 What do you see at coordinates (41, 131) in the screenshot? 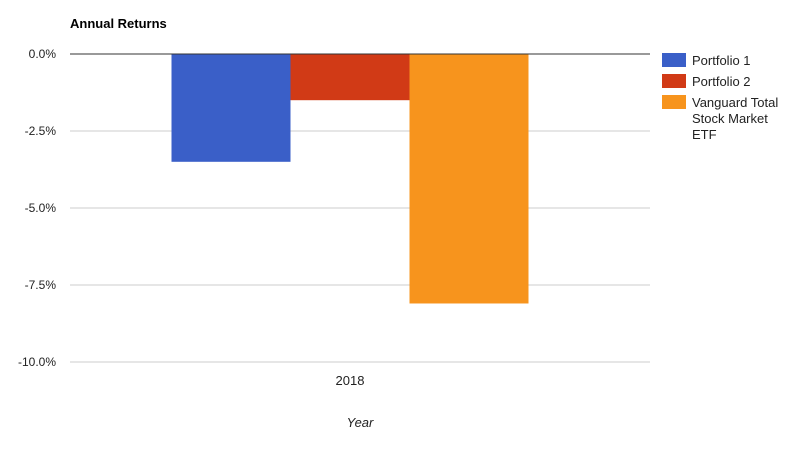
I see `y-tick-label: -2.5%` at bounding box center [41, 131].